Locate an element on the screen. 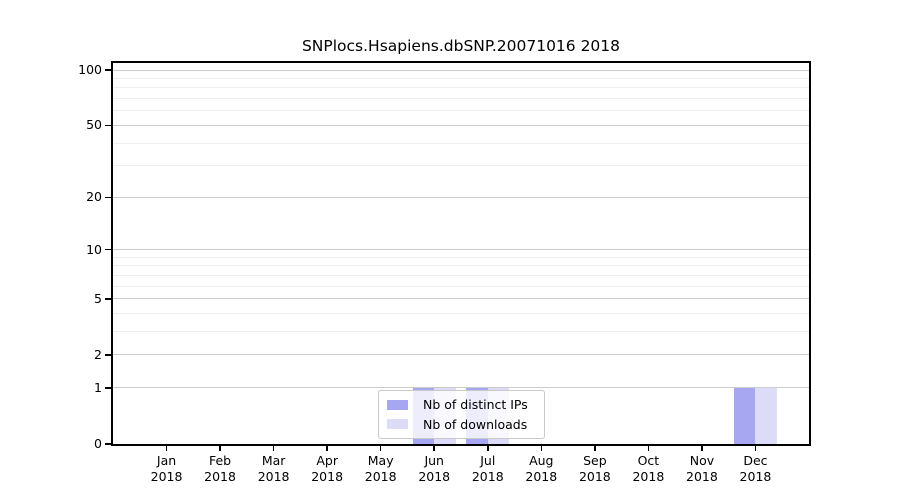 Image resolution: width=900 pixels, height=500 pixels. x-tick-label-month: Aug is located at coordinates (541, 460).